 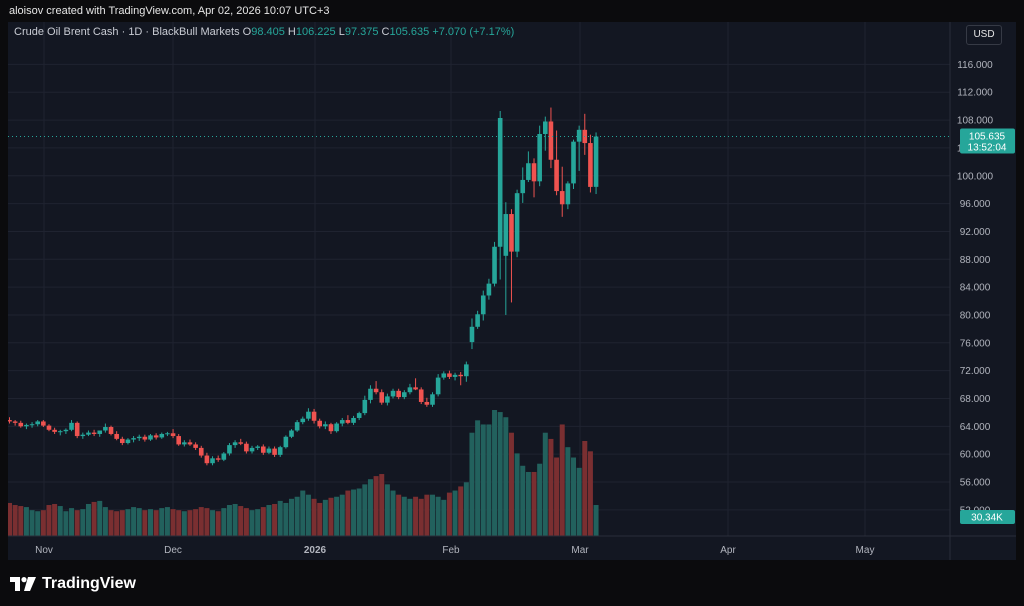 I want to click on currency-button: USD, so click(x=984, y=35).